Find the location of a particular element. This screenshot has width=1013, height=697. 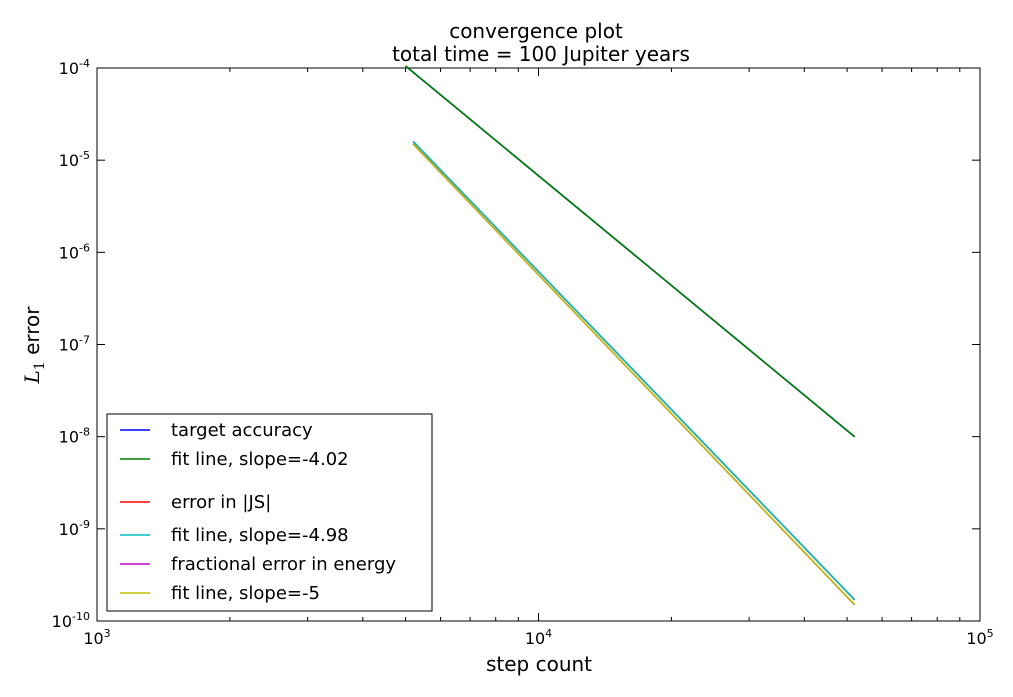

legend-label-0: target accuracy is located at coordinates (242, 430).